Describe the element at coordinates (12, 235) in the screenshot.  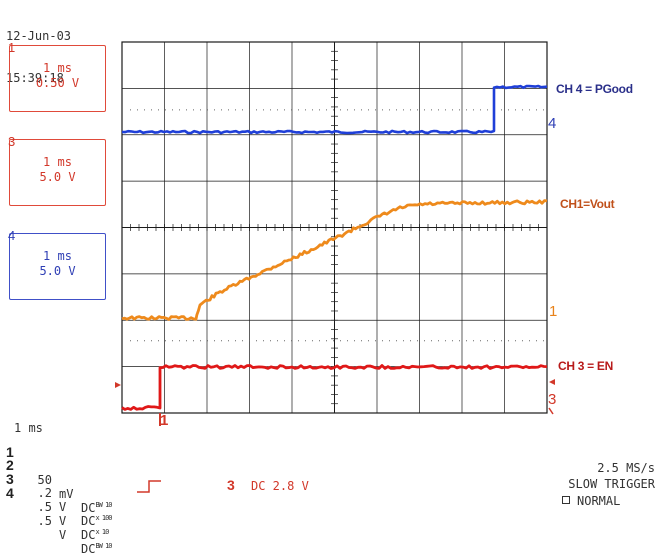
I see `channel-4-tag: 4` at that location.